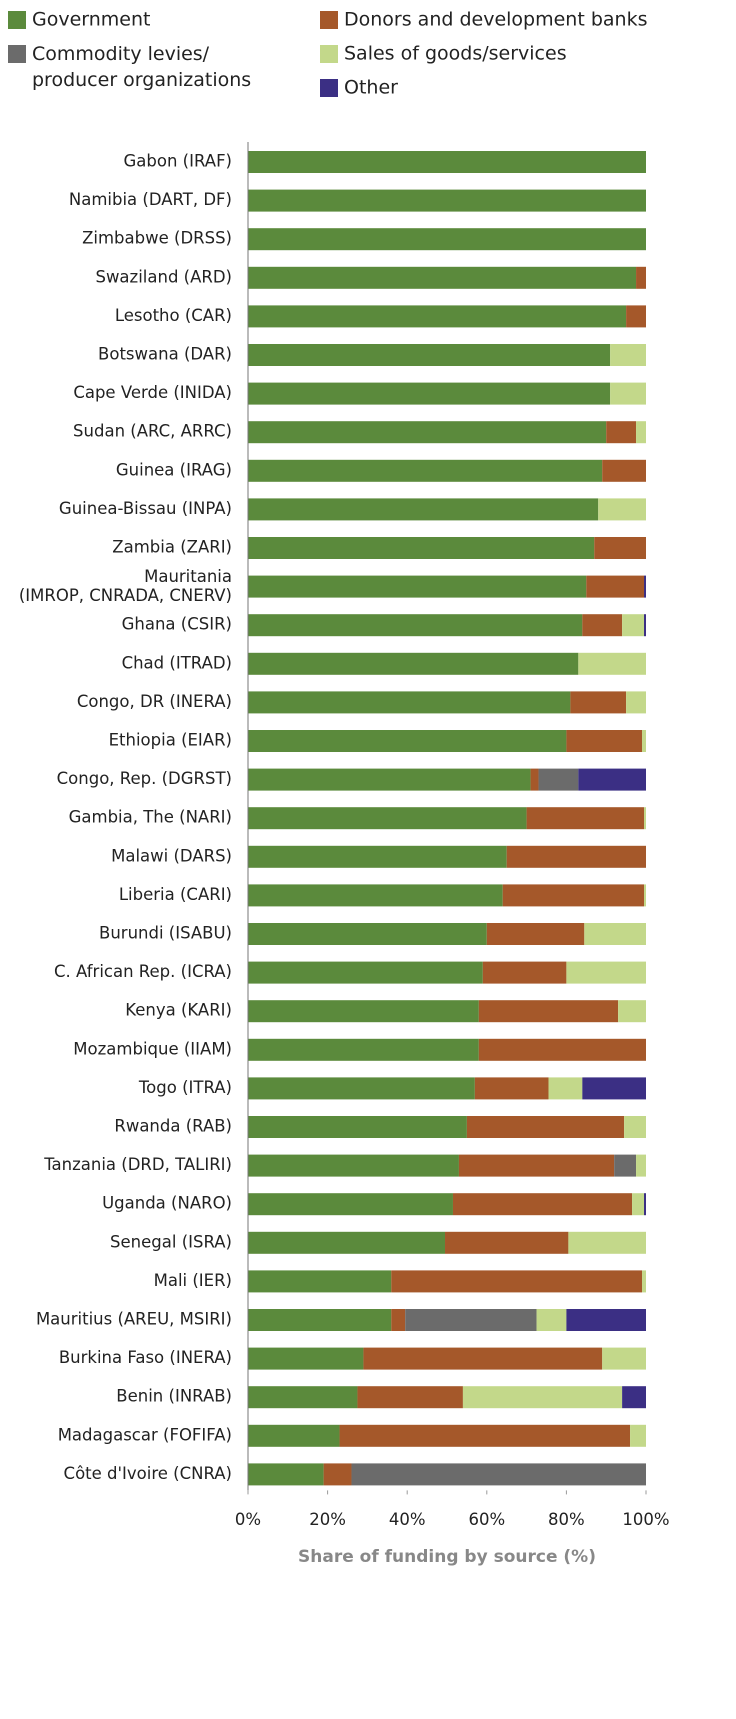  I want to click on y-tick-label: Mali (IER), so click(193, 1280).